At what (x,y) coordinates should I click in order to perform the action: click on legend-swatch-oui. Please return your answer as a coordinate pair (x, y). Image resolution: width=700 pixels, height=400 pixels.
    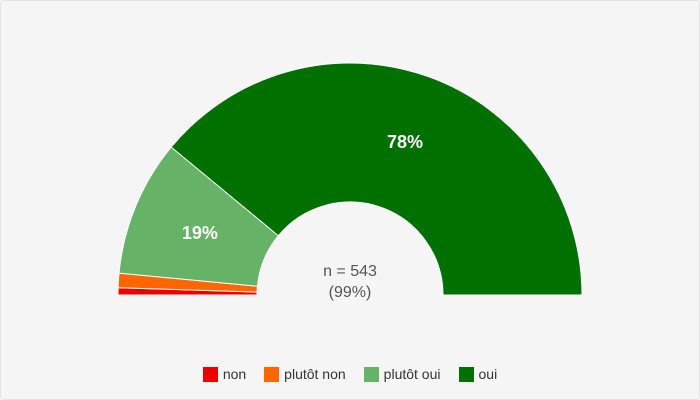
    Looking at the image, I should click on (466, 374).